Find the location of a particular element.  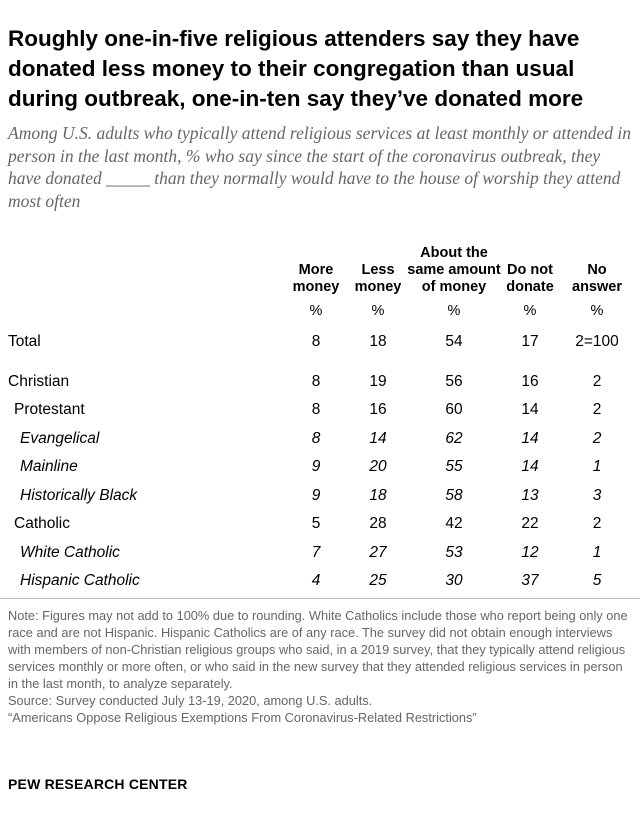

column-header: More money is located at coordinates (316, 278).